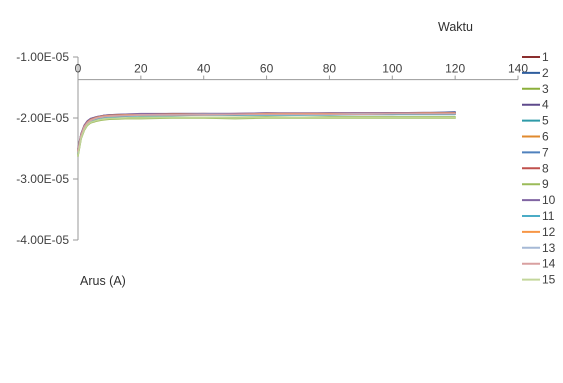 The width and height of the screenshot is (563, 383). Describe the element at coordinates (204, 69) in the screenshot. I see `x-tick-label: 40` at that location.